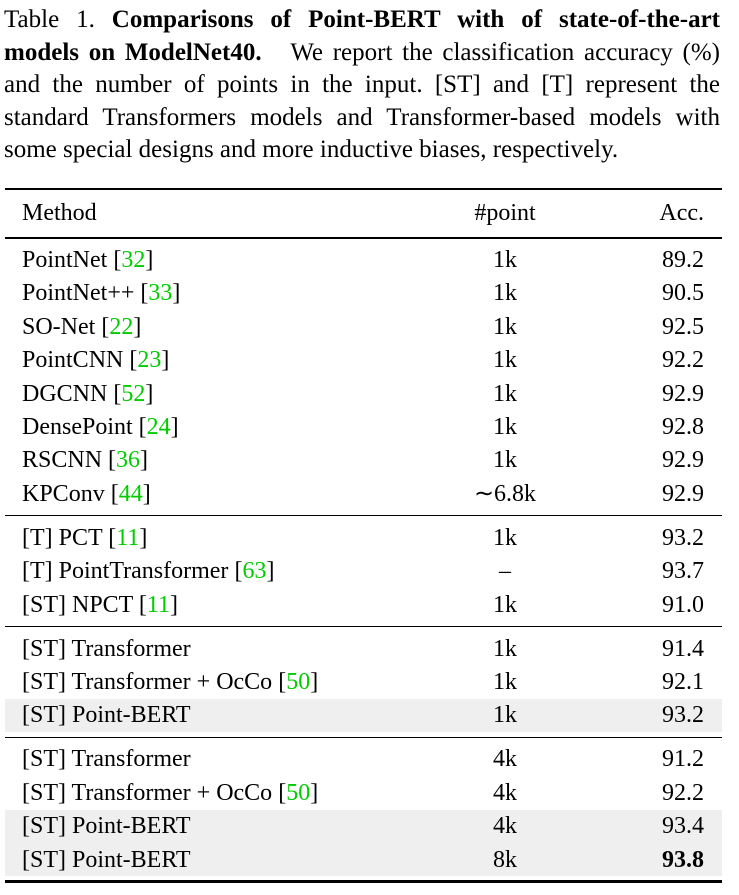 Image resolution: width=739 pixels, height=895 pixels. I want to click on accuracy: 90.5, so click(683, 293).